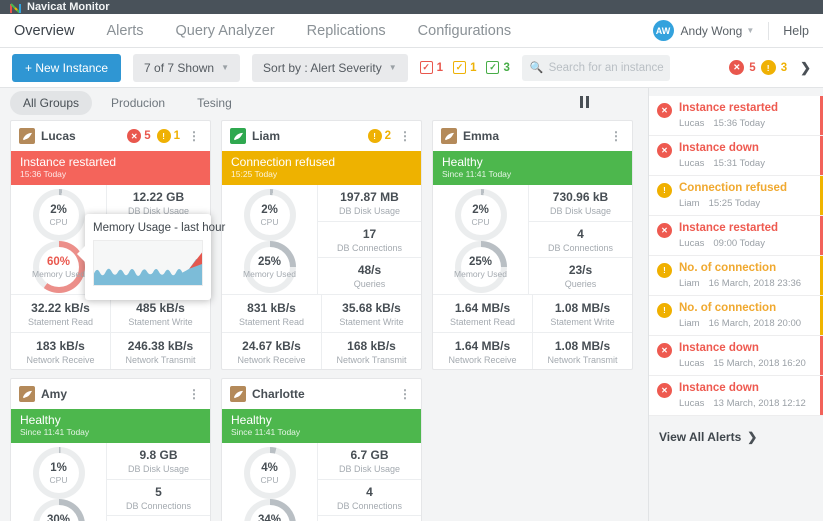 The height and width of the screenshot is (521, 823). What do you see at coordinates (272, 351) in the screenshot?
I see `network-receive-stat: 24.67 kB/s Network Receive` at bounding box center [272, 351].